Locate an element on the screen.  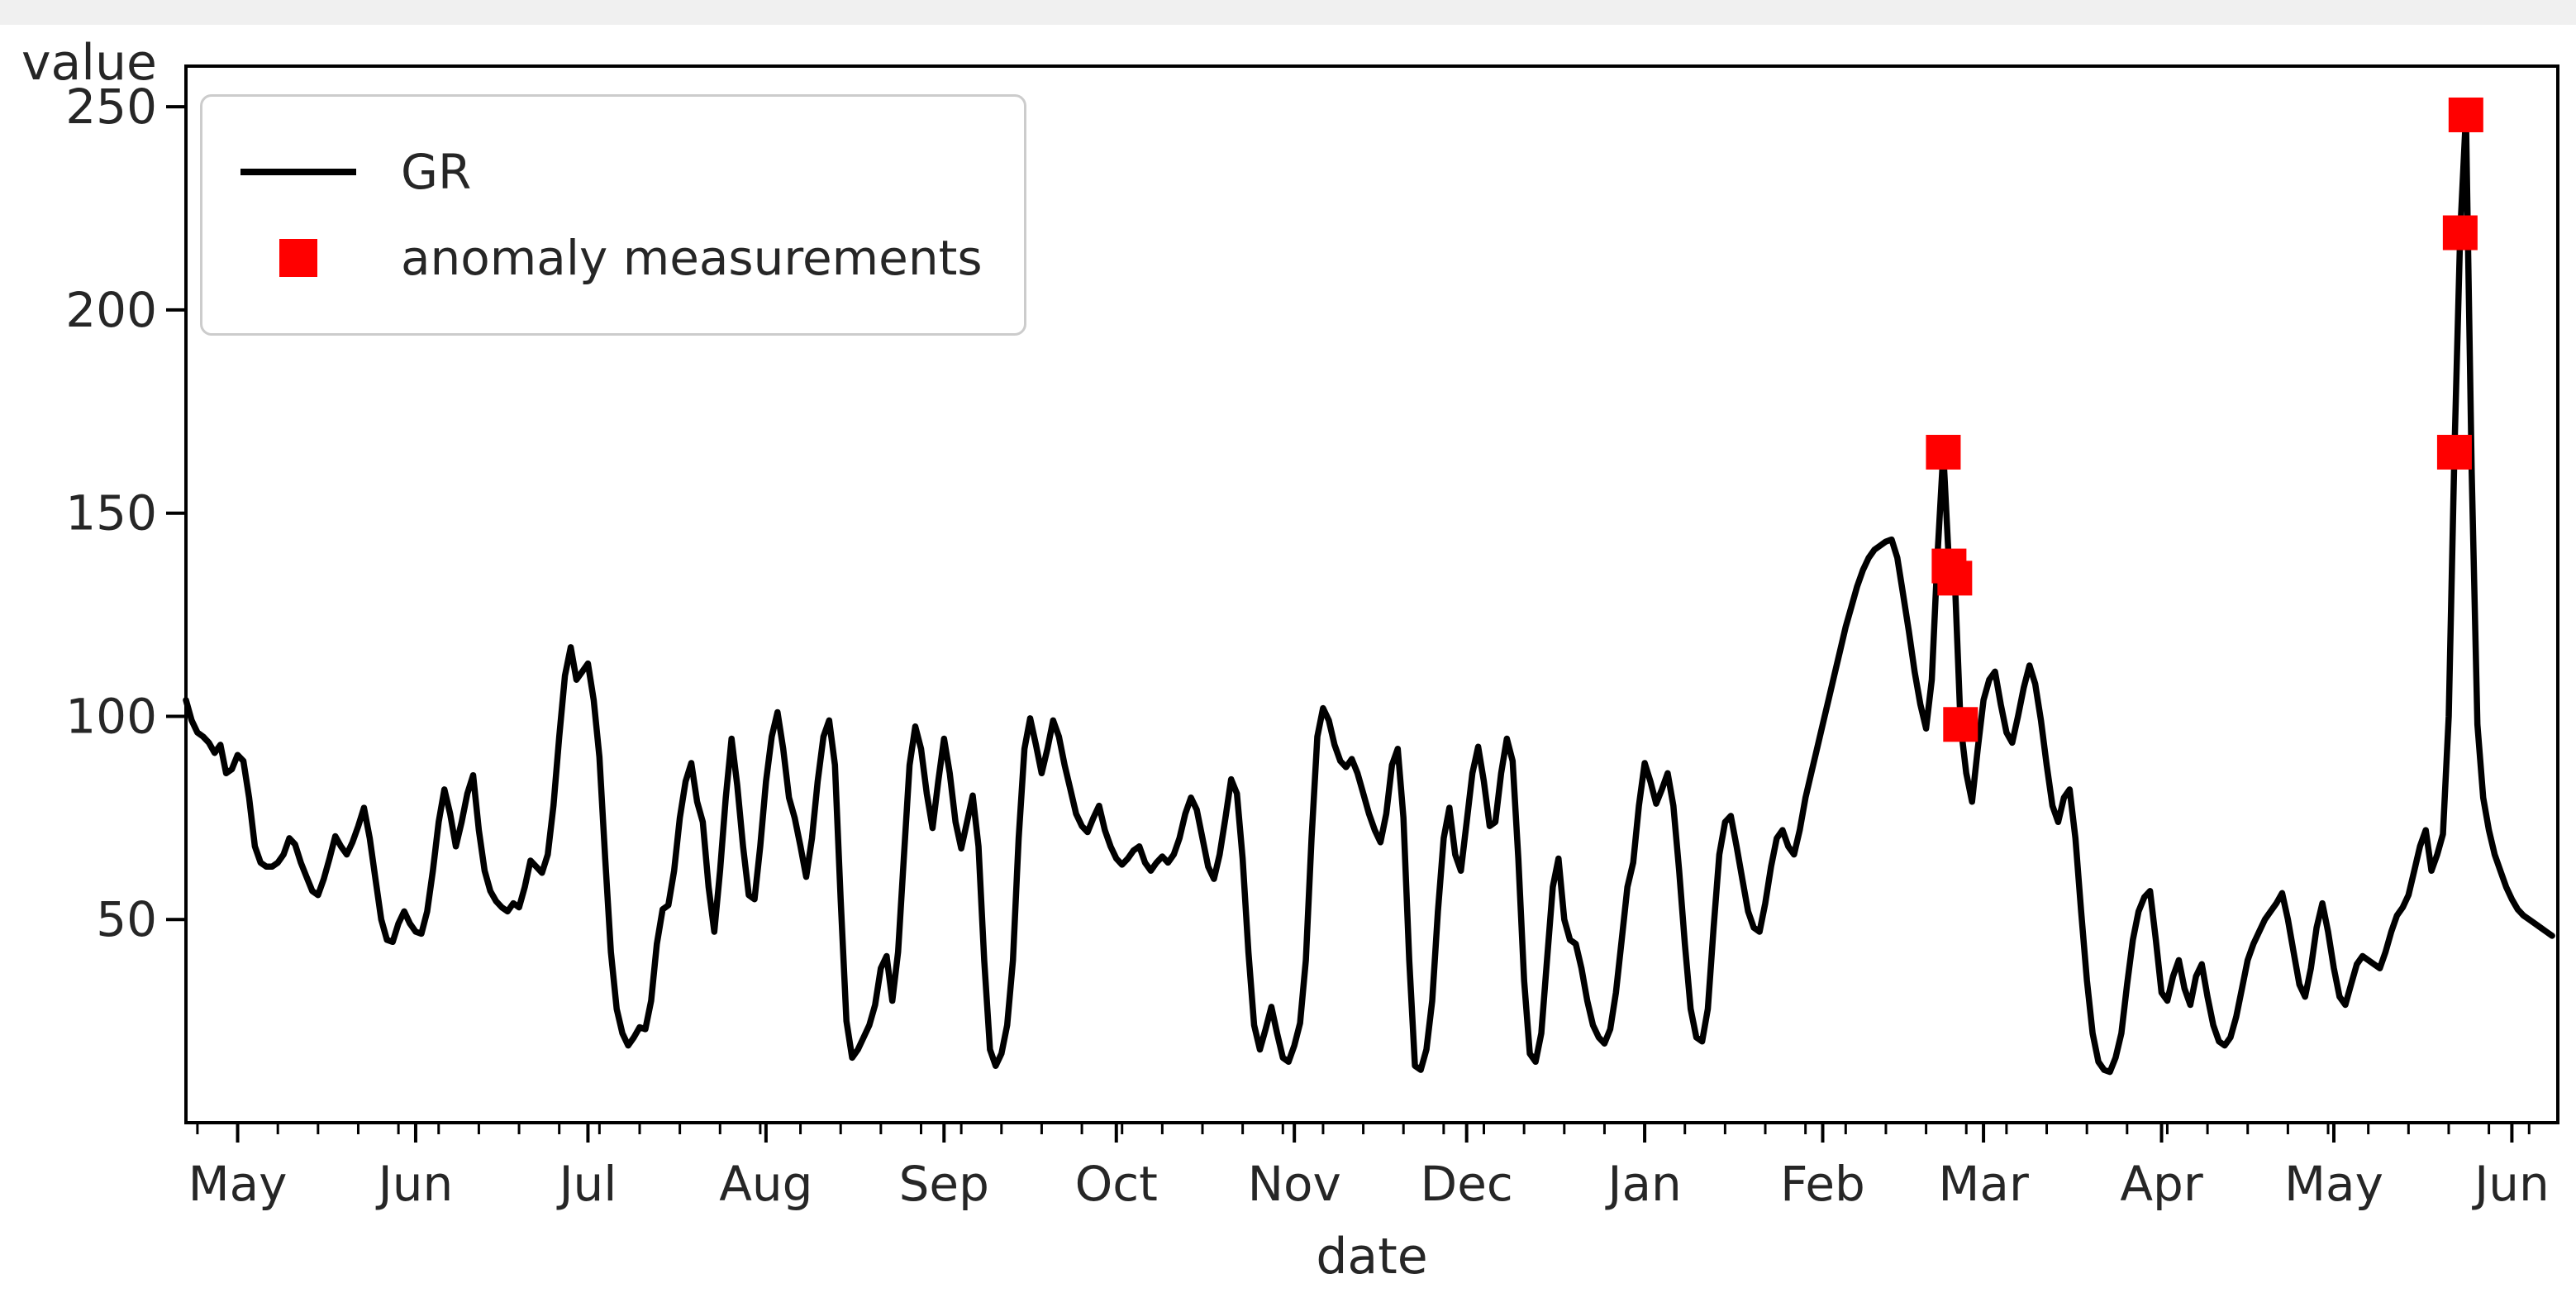
x-tick-label: Nov is located at coordinates (1294, 1184).